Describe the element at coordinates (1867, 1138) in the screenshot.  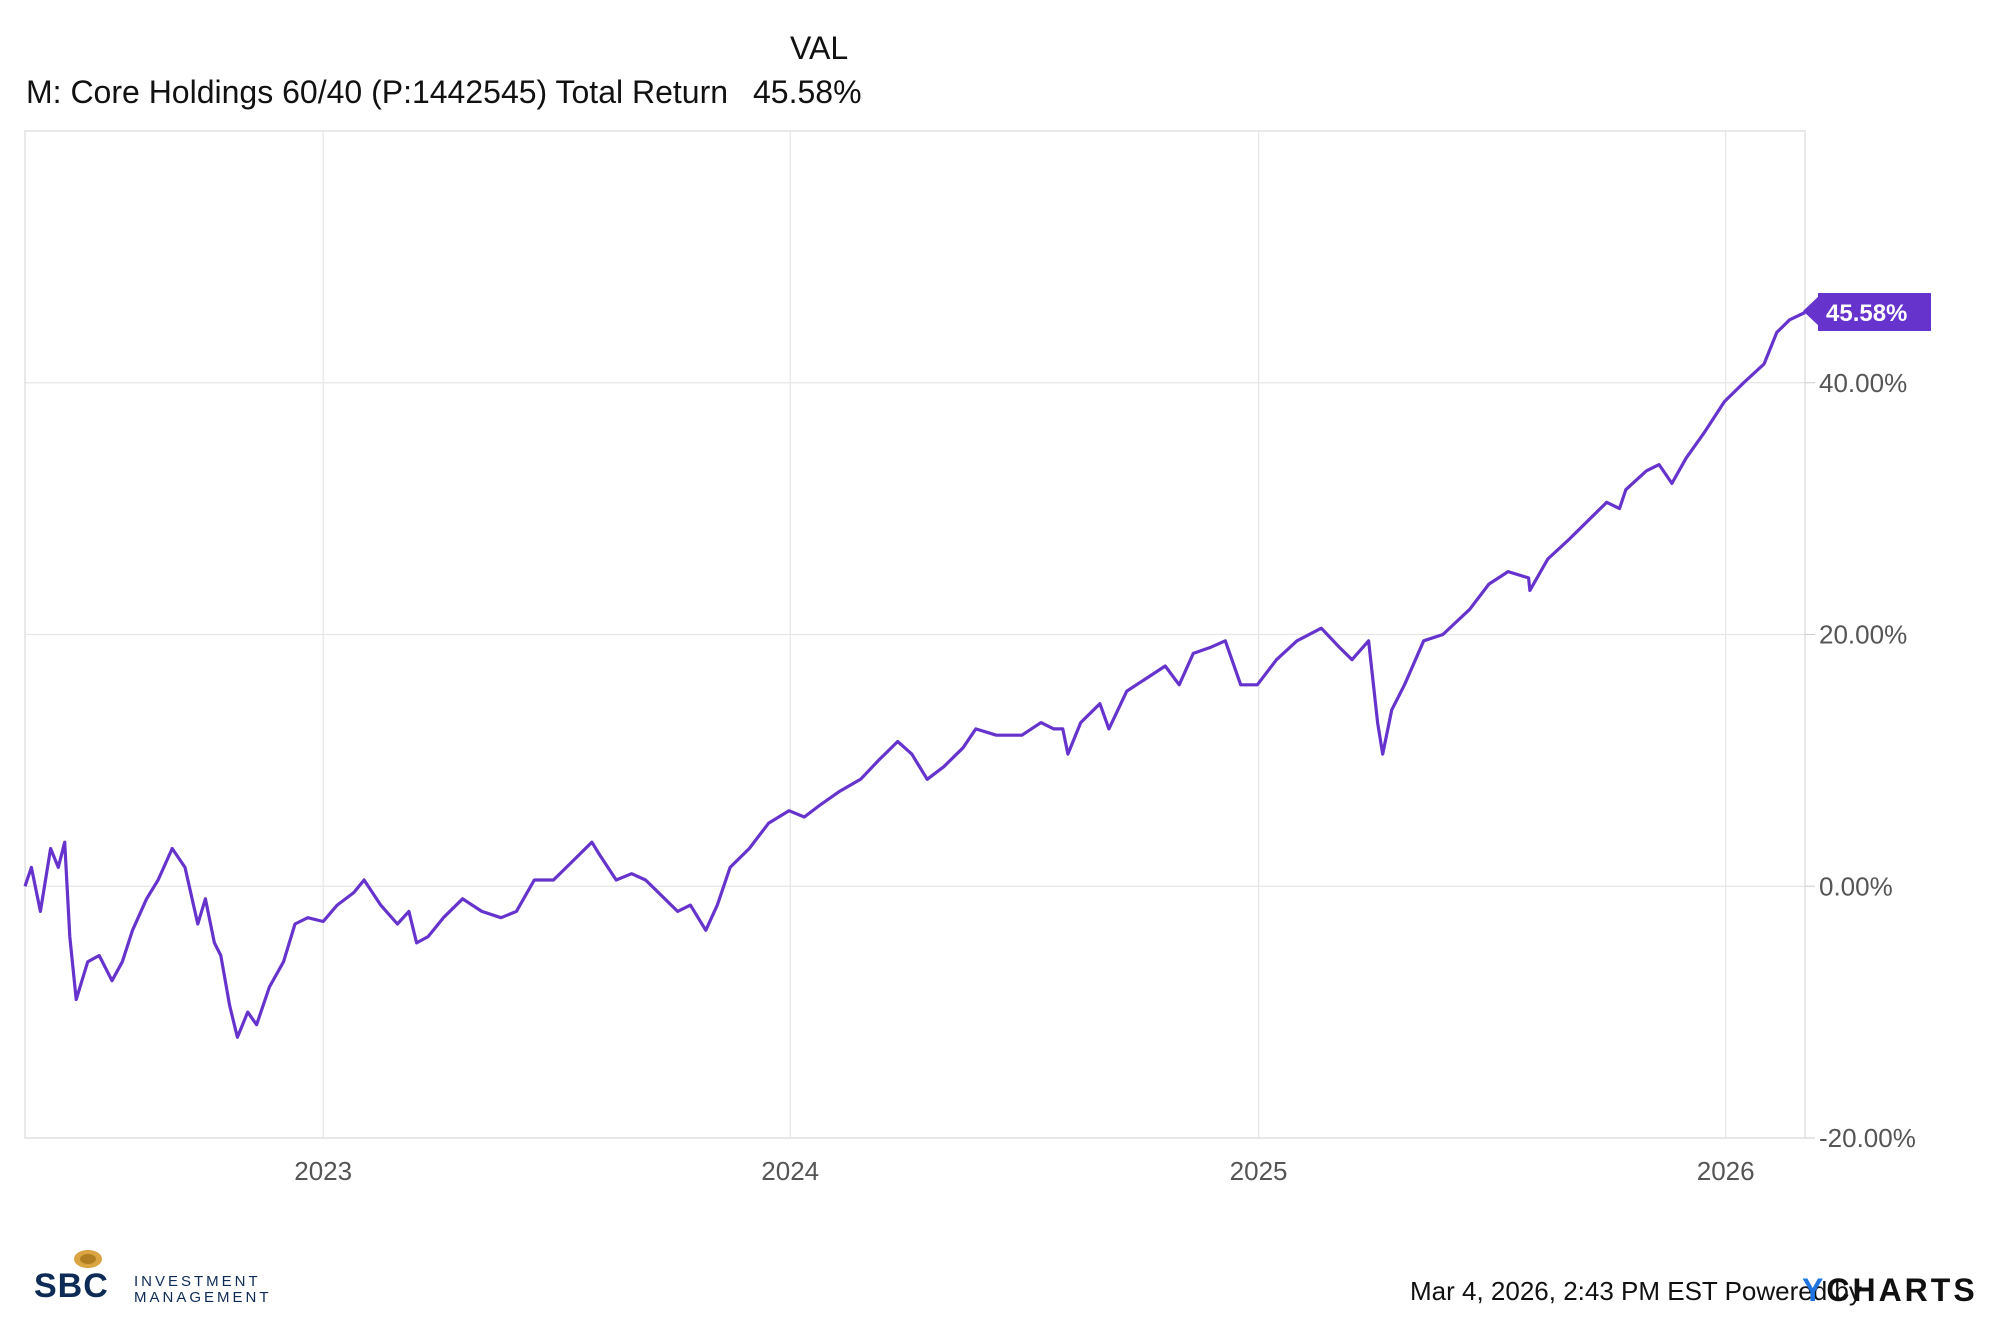
I see `y-tick-label: -20.00%` at that location.